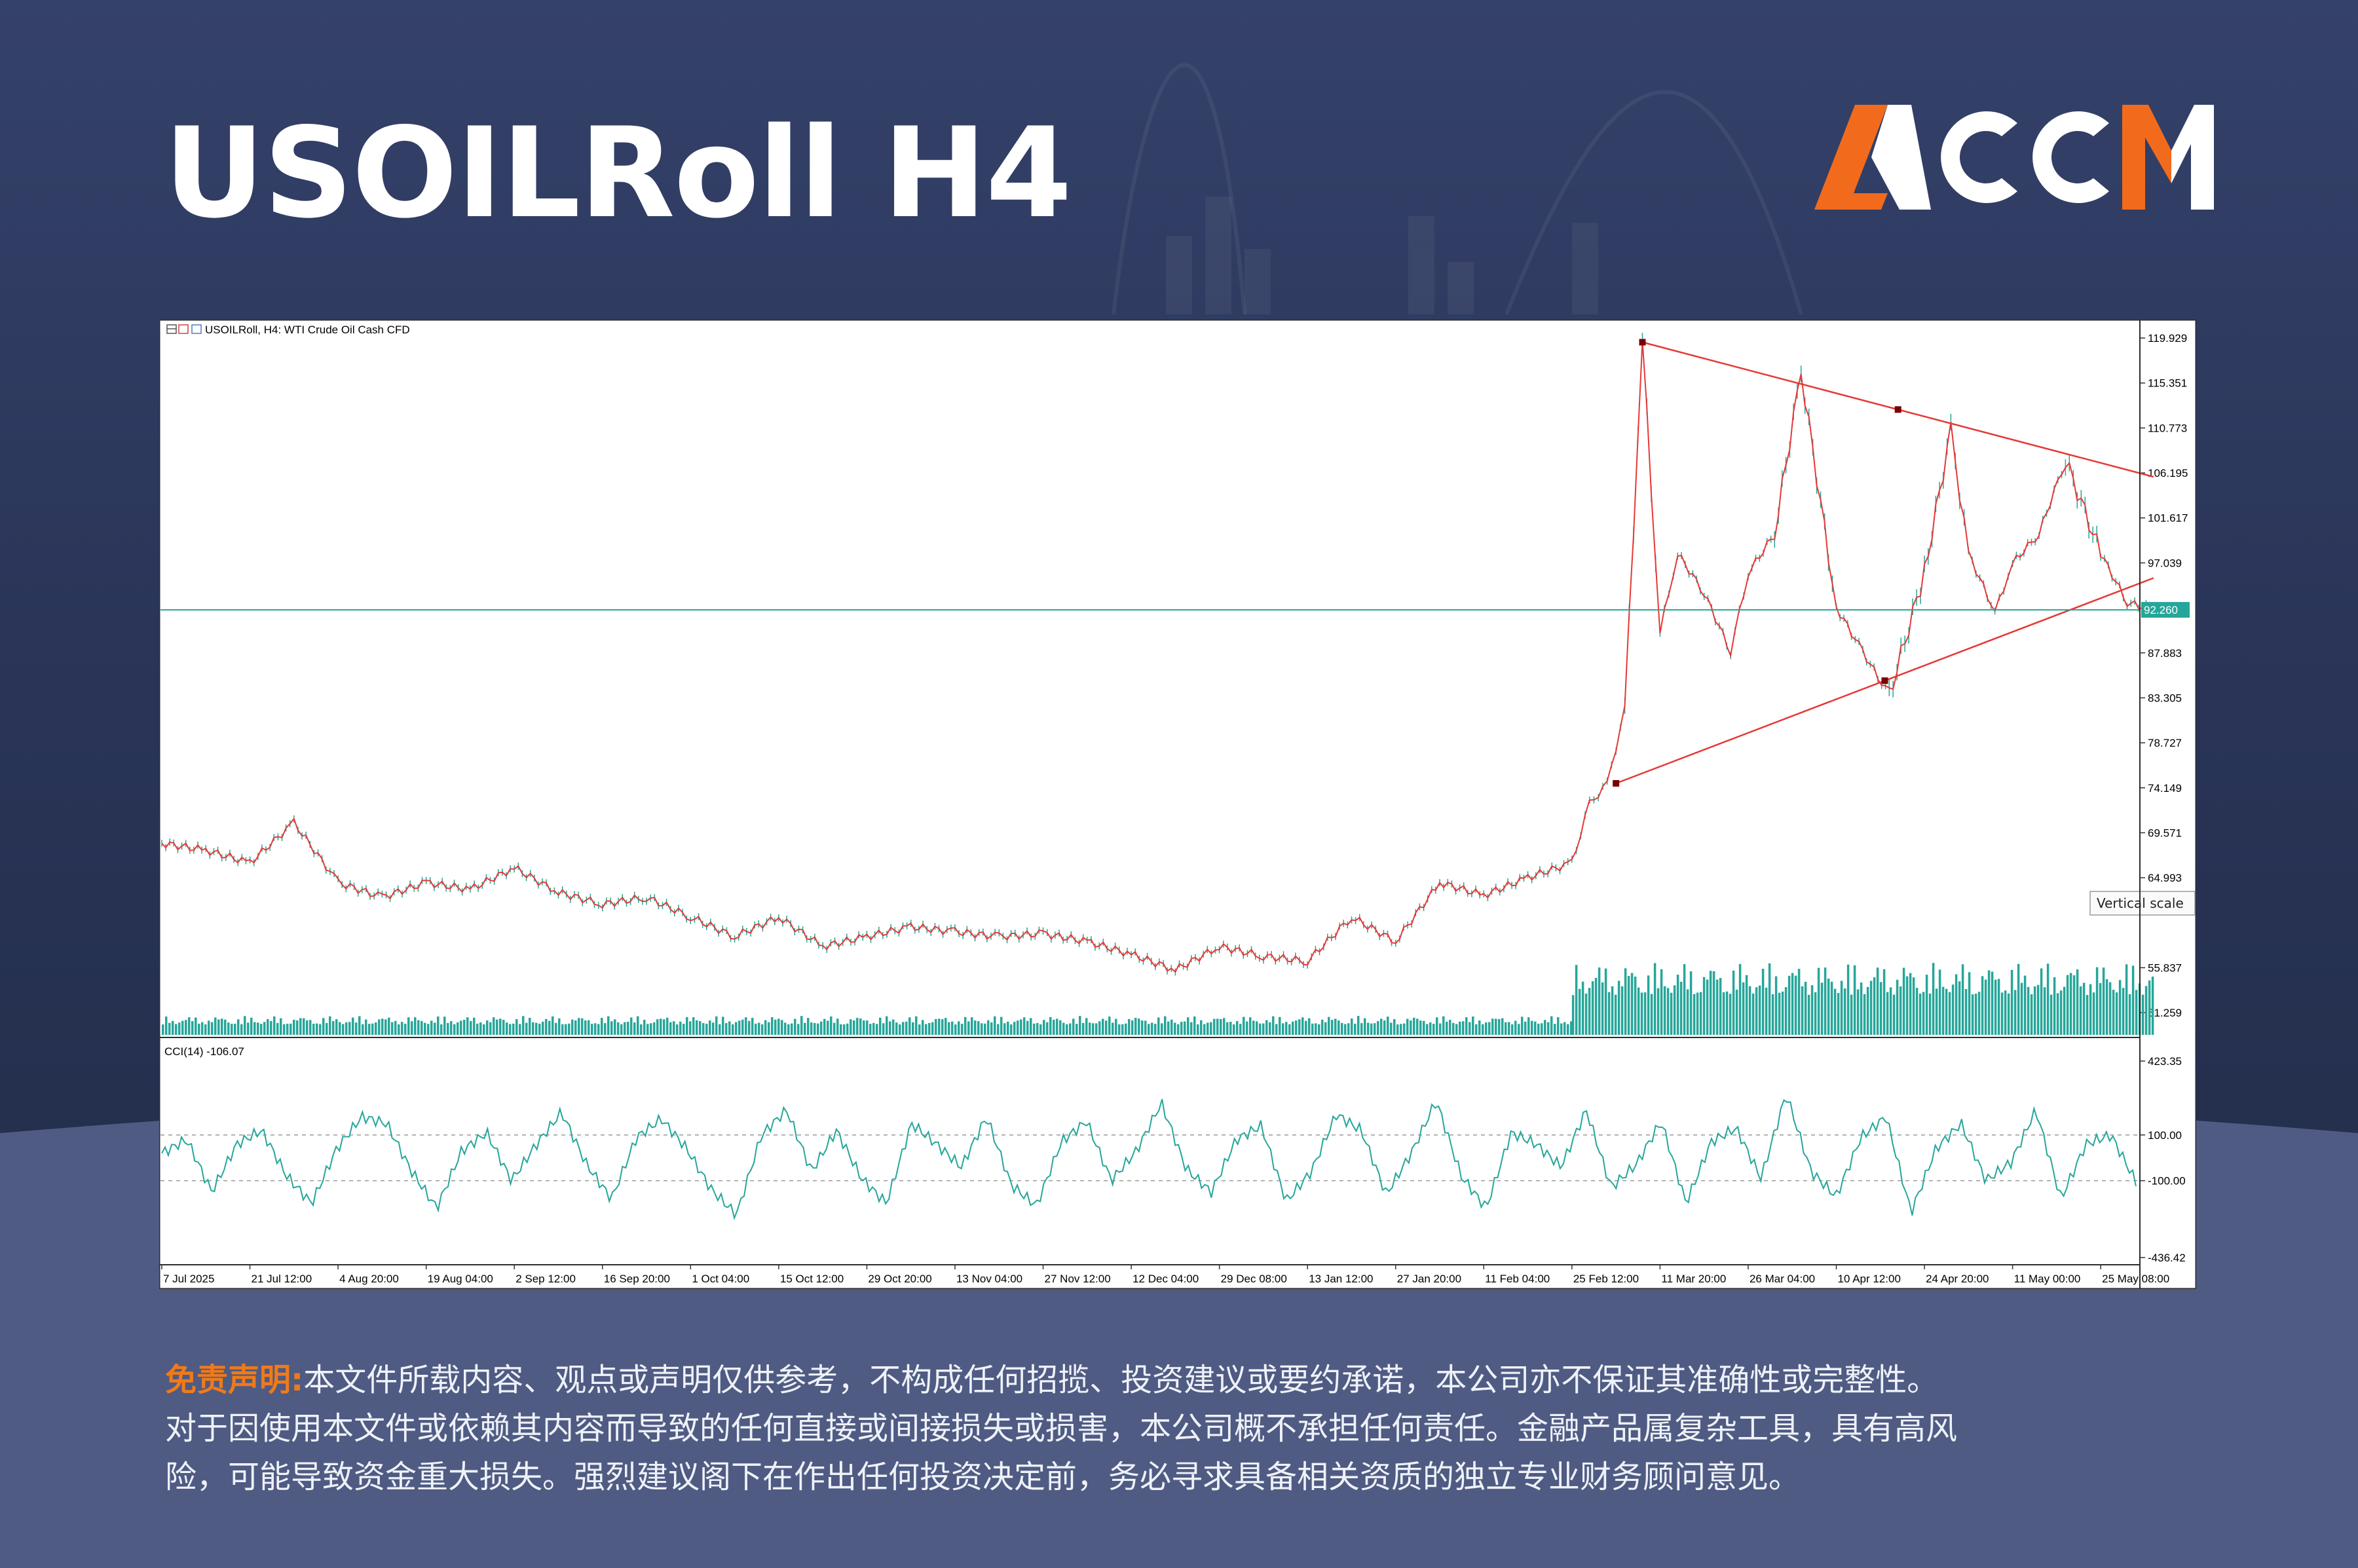 The width and height of the screenshot is (2358, 1568). I want to click on price-tick-label: 97.039, so click(2165, 563).